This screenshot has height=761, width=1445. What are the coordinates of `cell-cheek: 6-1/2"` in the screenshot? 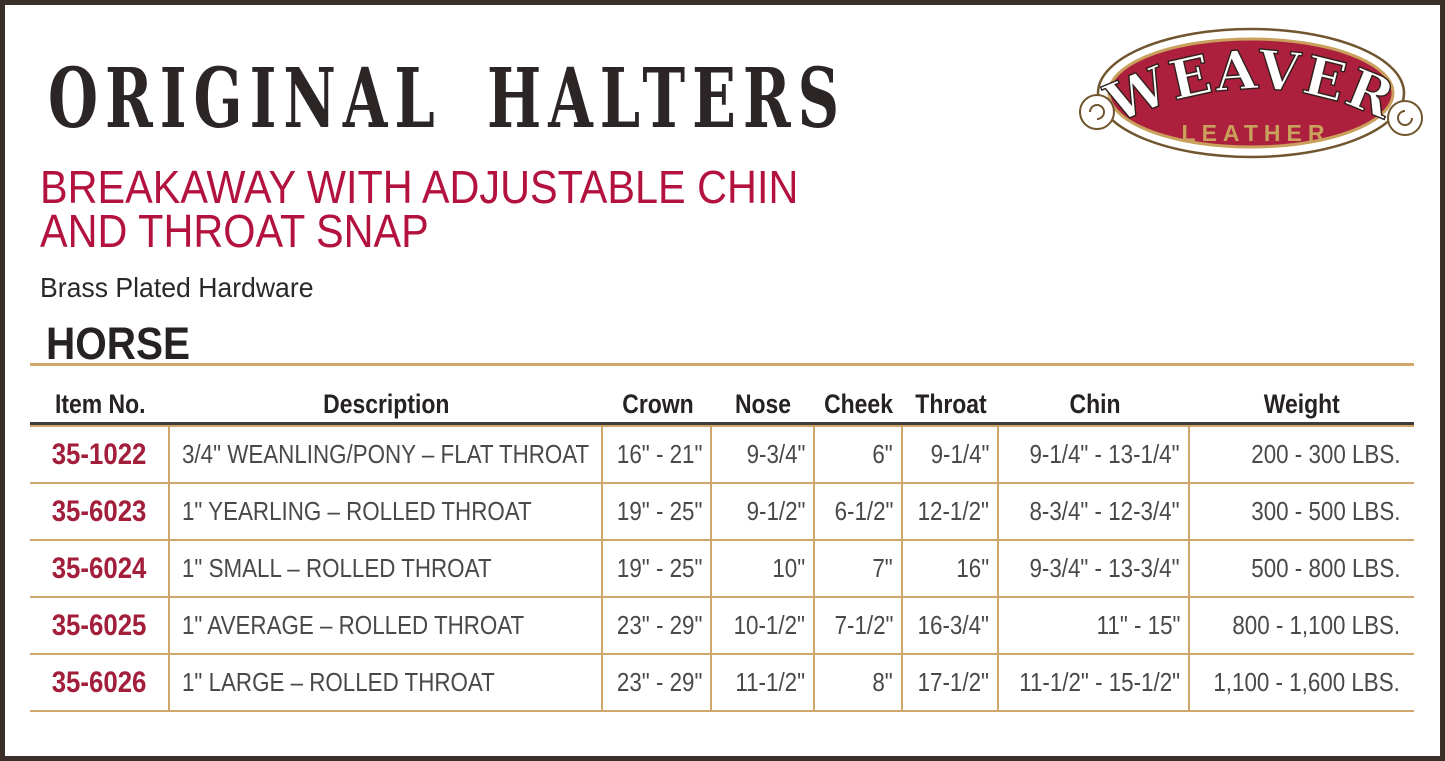 It's located at (859, 512).